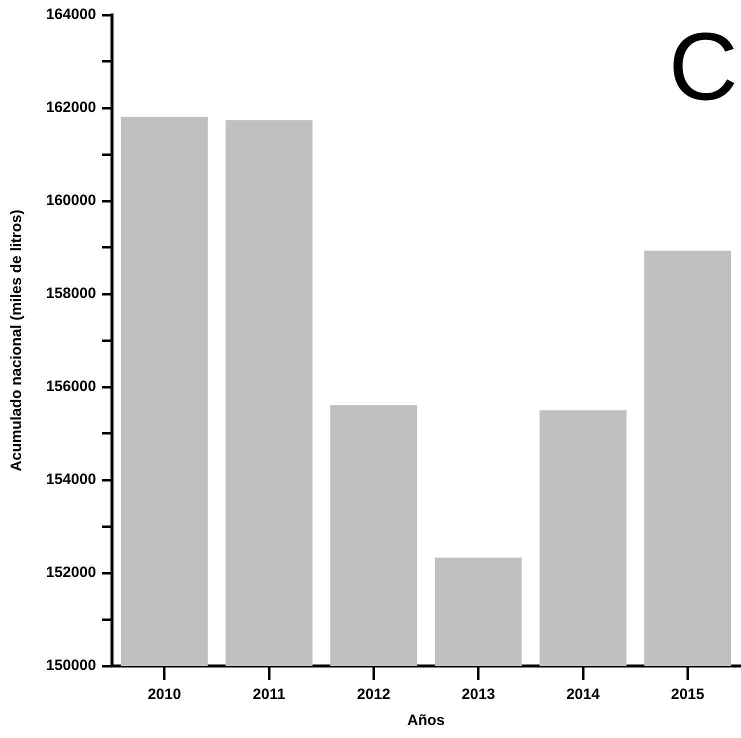  I want to click on y-tick-label: 152000, so click(71, 573).